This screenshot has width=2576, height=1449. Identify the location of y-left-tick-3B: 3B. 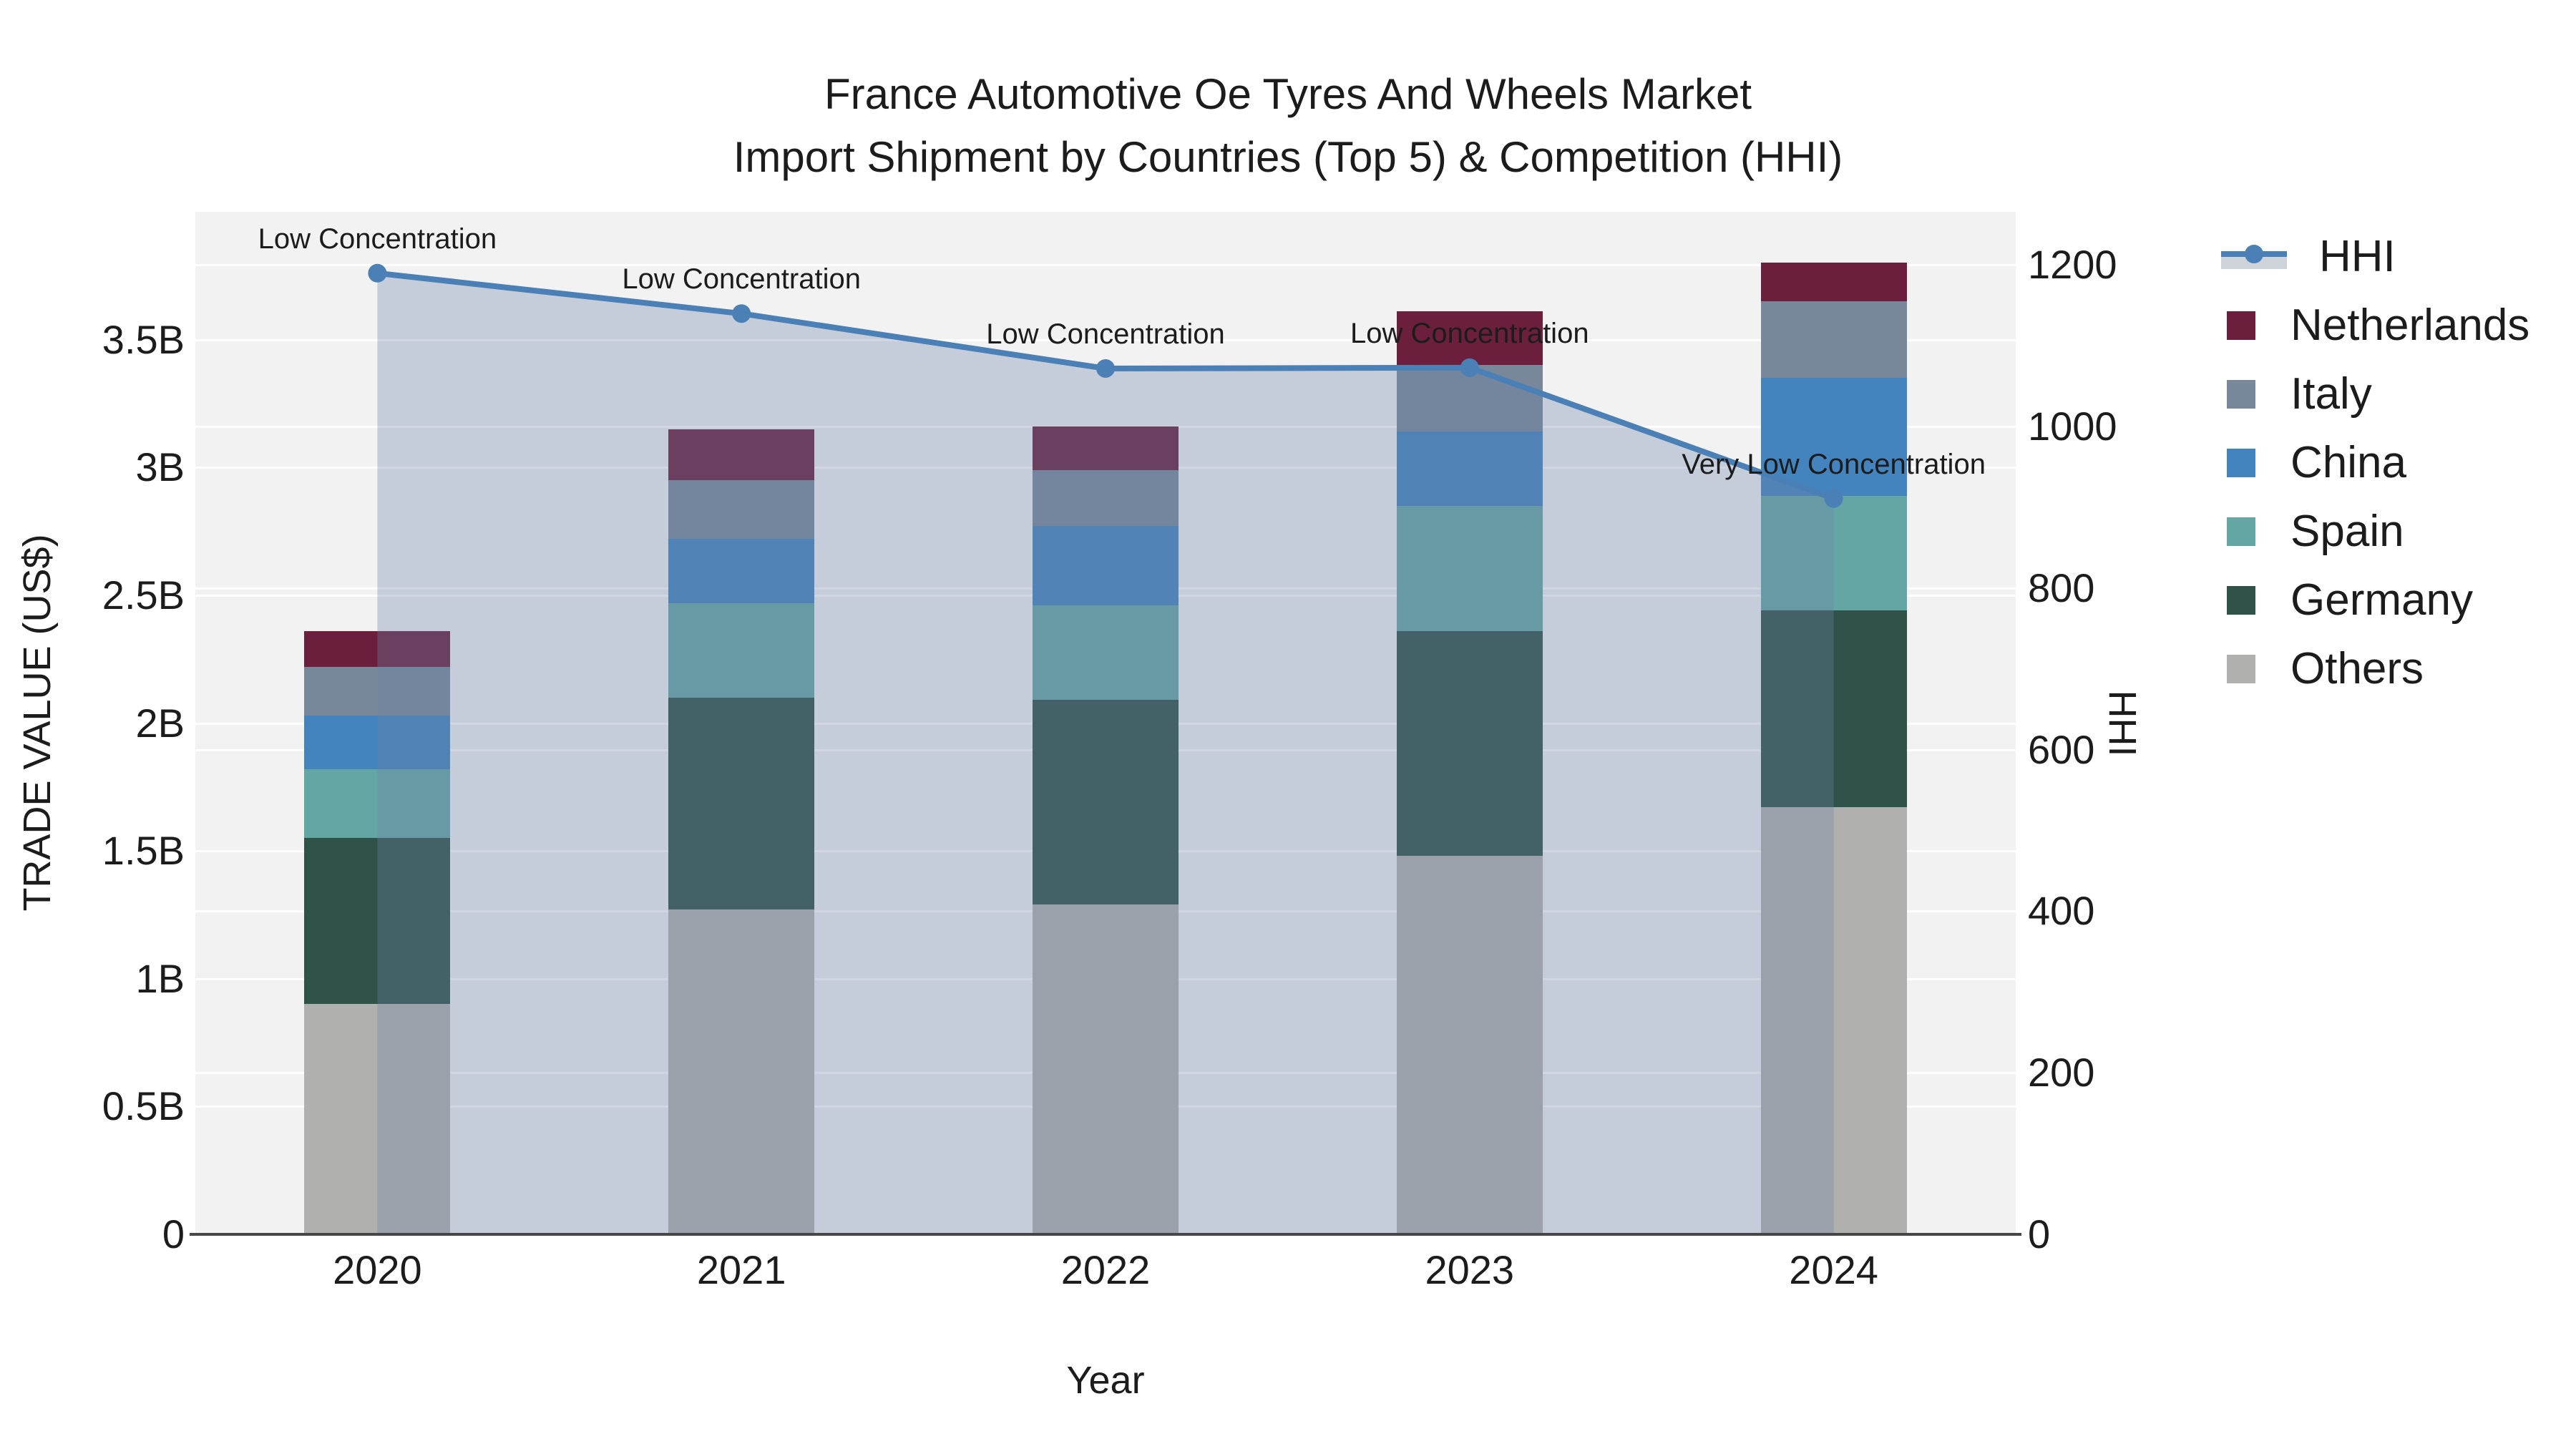
(160, 467).